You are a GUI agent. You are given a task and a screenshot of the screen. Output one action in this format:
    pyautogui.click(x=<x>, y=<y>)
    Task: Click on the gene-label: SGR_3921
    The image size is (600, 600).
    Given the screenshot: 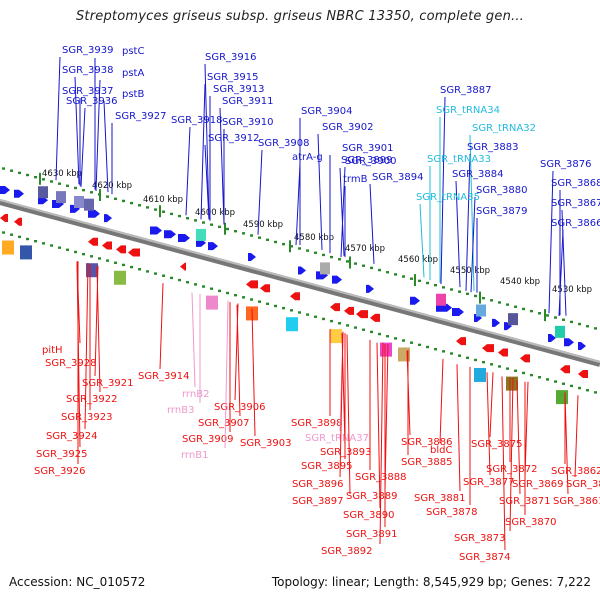 What is the action you would take?
    pyautogui.click(x=108, y=383)
    